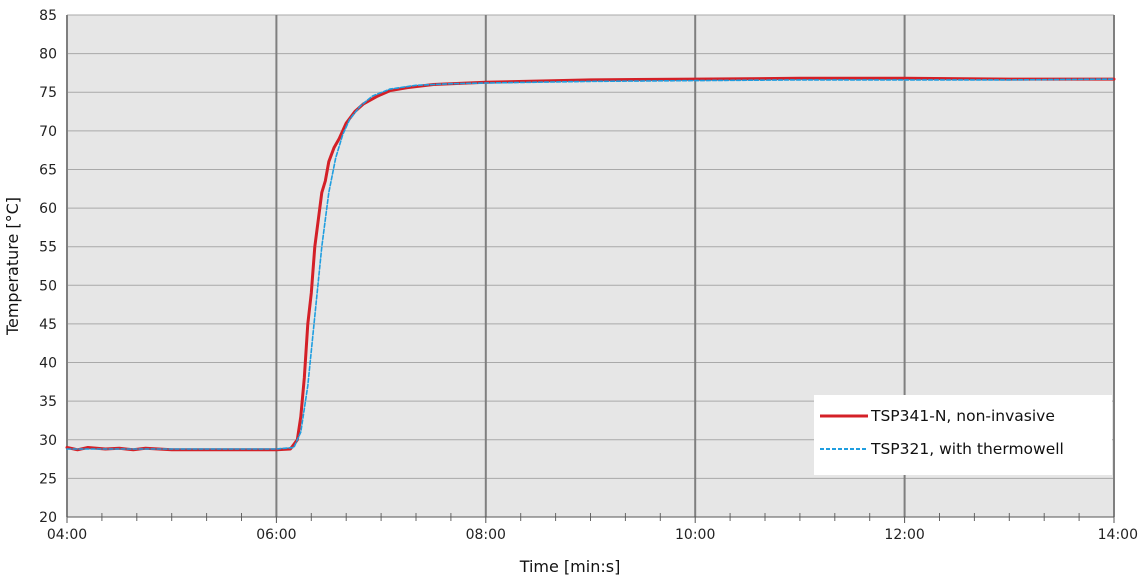 This screenshot has height=577, width=1146. Describe the element at coordinates (48, 132) in the screenshot. I see `y-tick-label: 70` at that location.